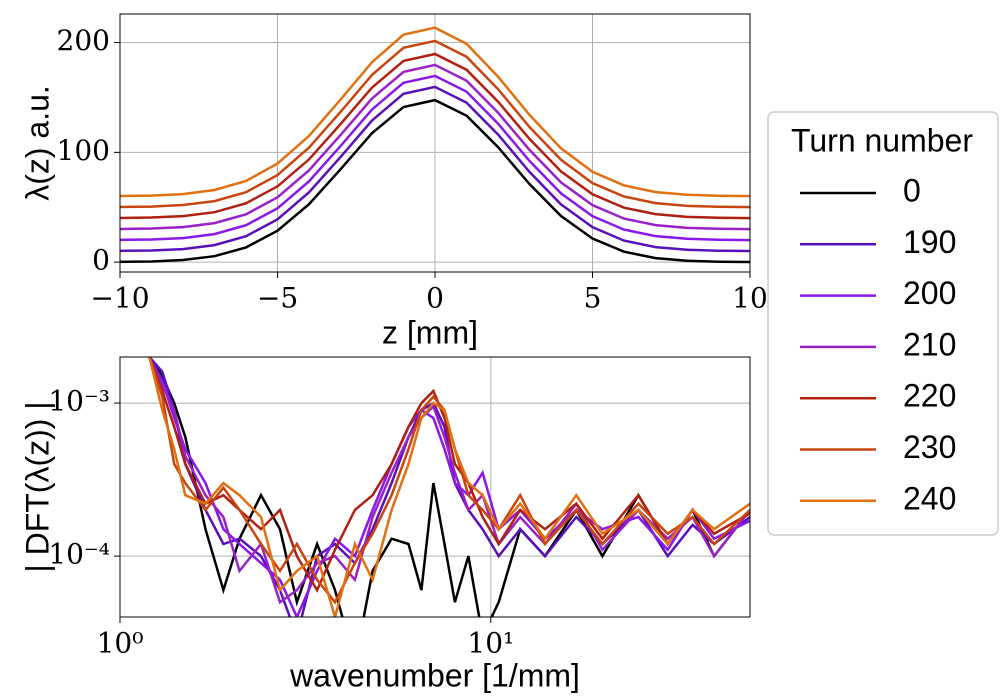  Describe the element at coordinates (37, 143) in the screenshot. I see `y-label: λ(z) a.u.` at that location.